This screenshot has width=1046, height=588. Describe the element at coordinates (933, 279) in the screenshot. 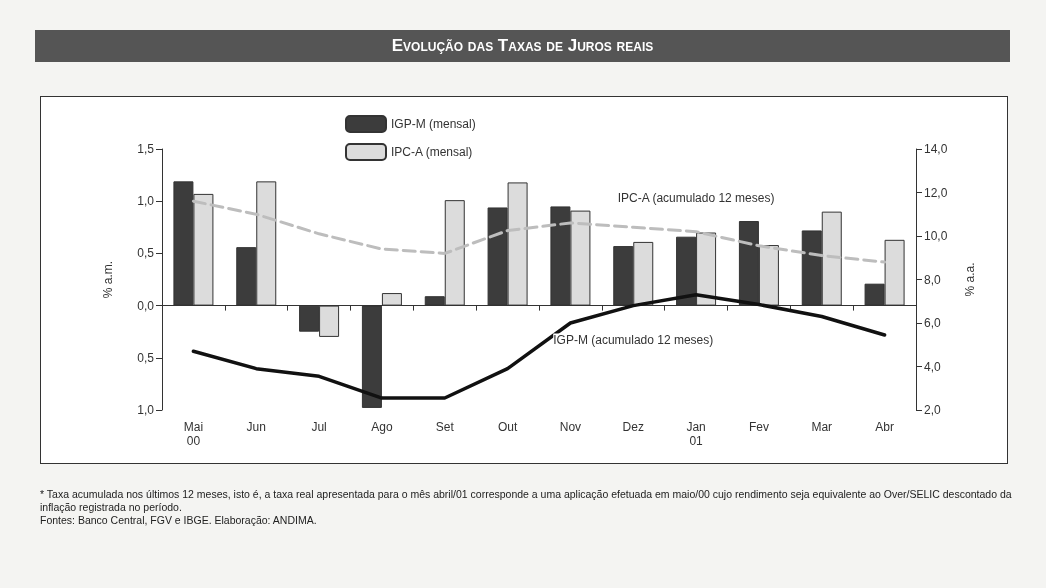

I see `y2-tick-label: 8,0` at that location.